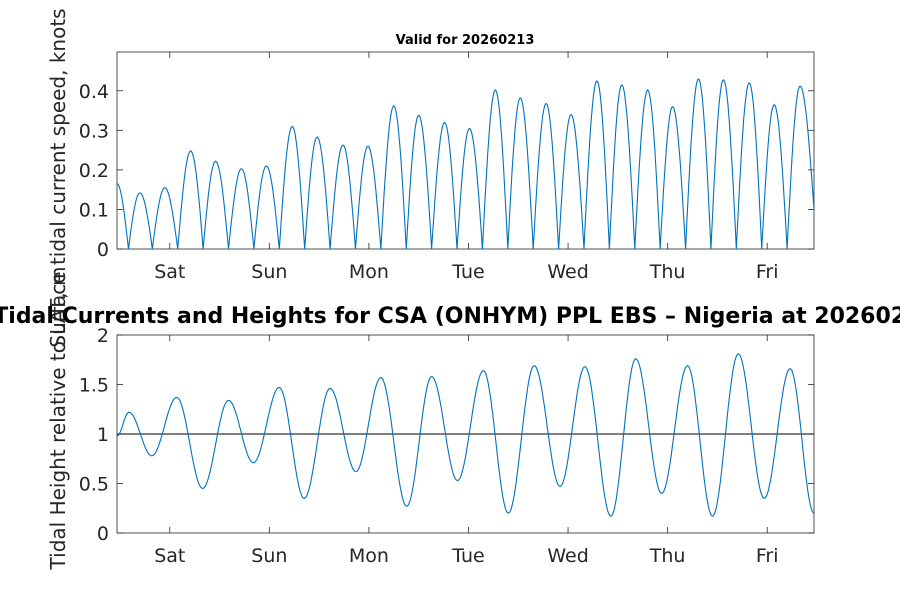 This screenshot has width=900, height=600. What do you see at coordinates (103, 336) in the screenshot?
I see `y-tick-label: 2` at bounding box center [103, 336].